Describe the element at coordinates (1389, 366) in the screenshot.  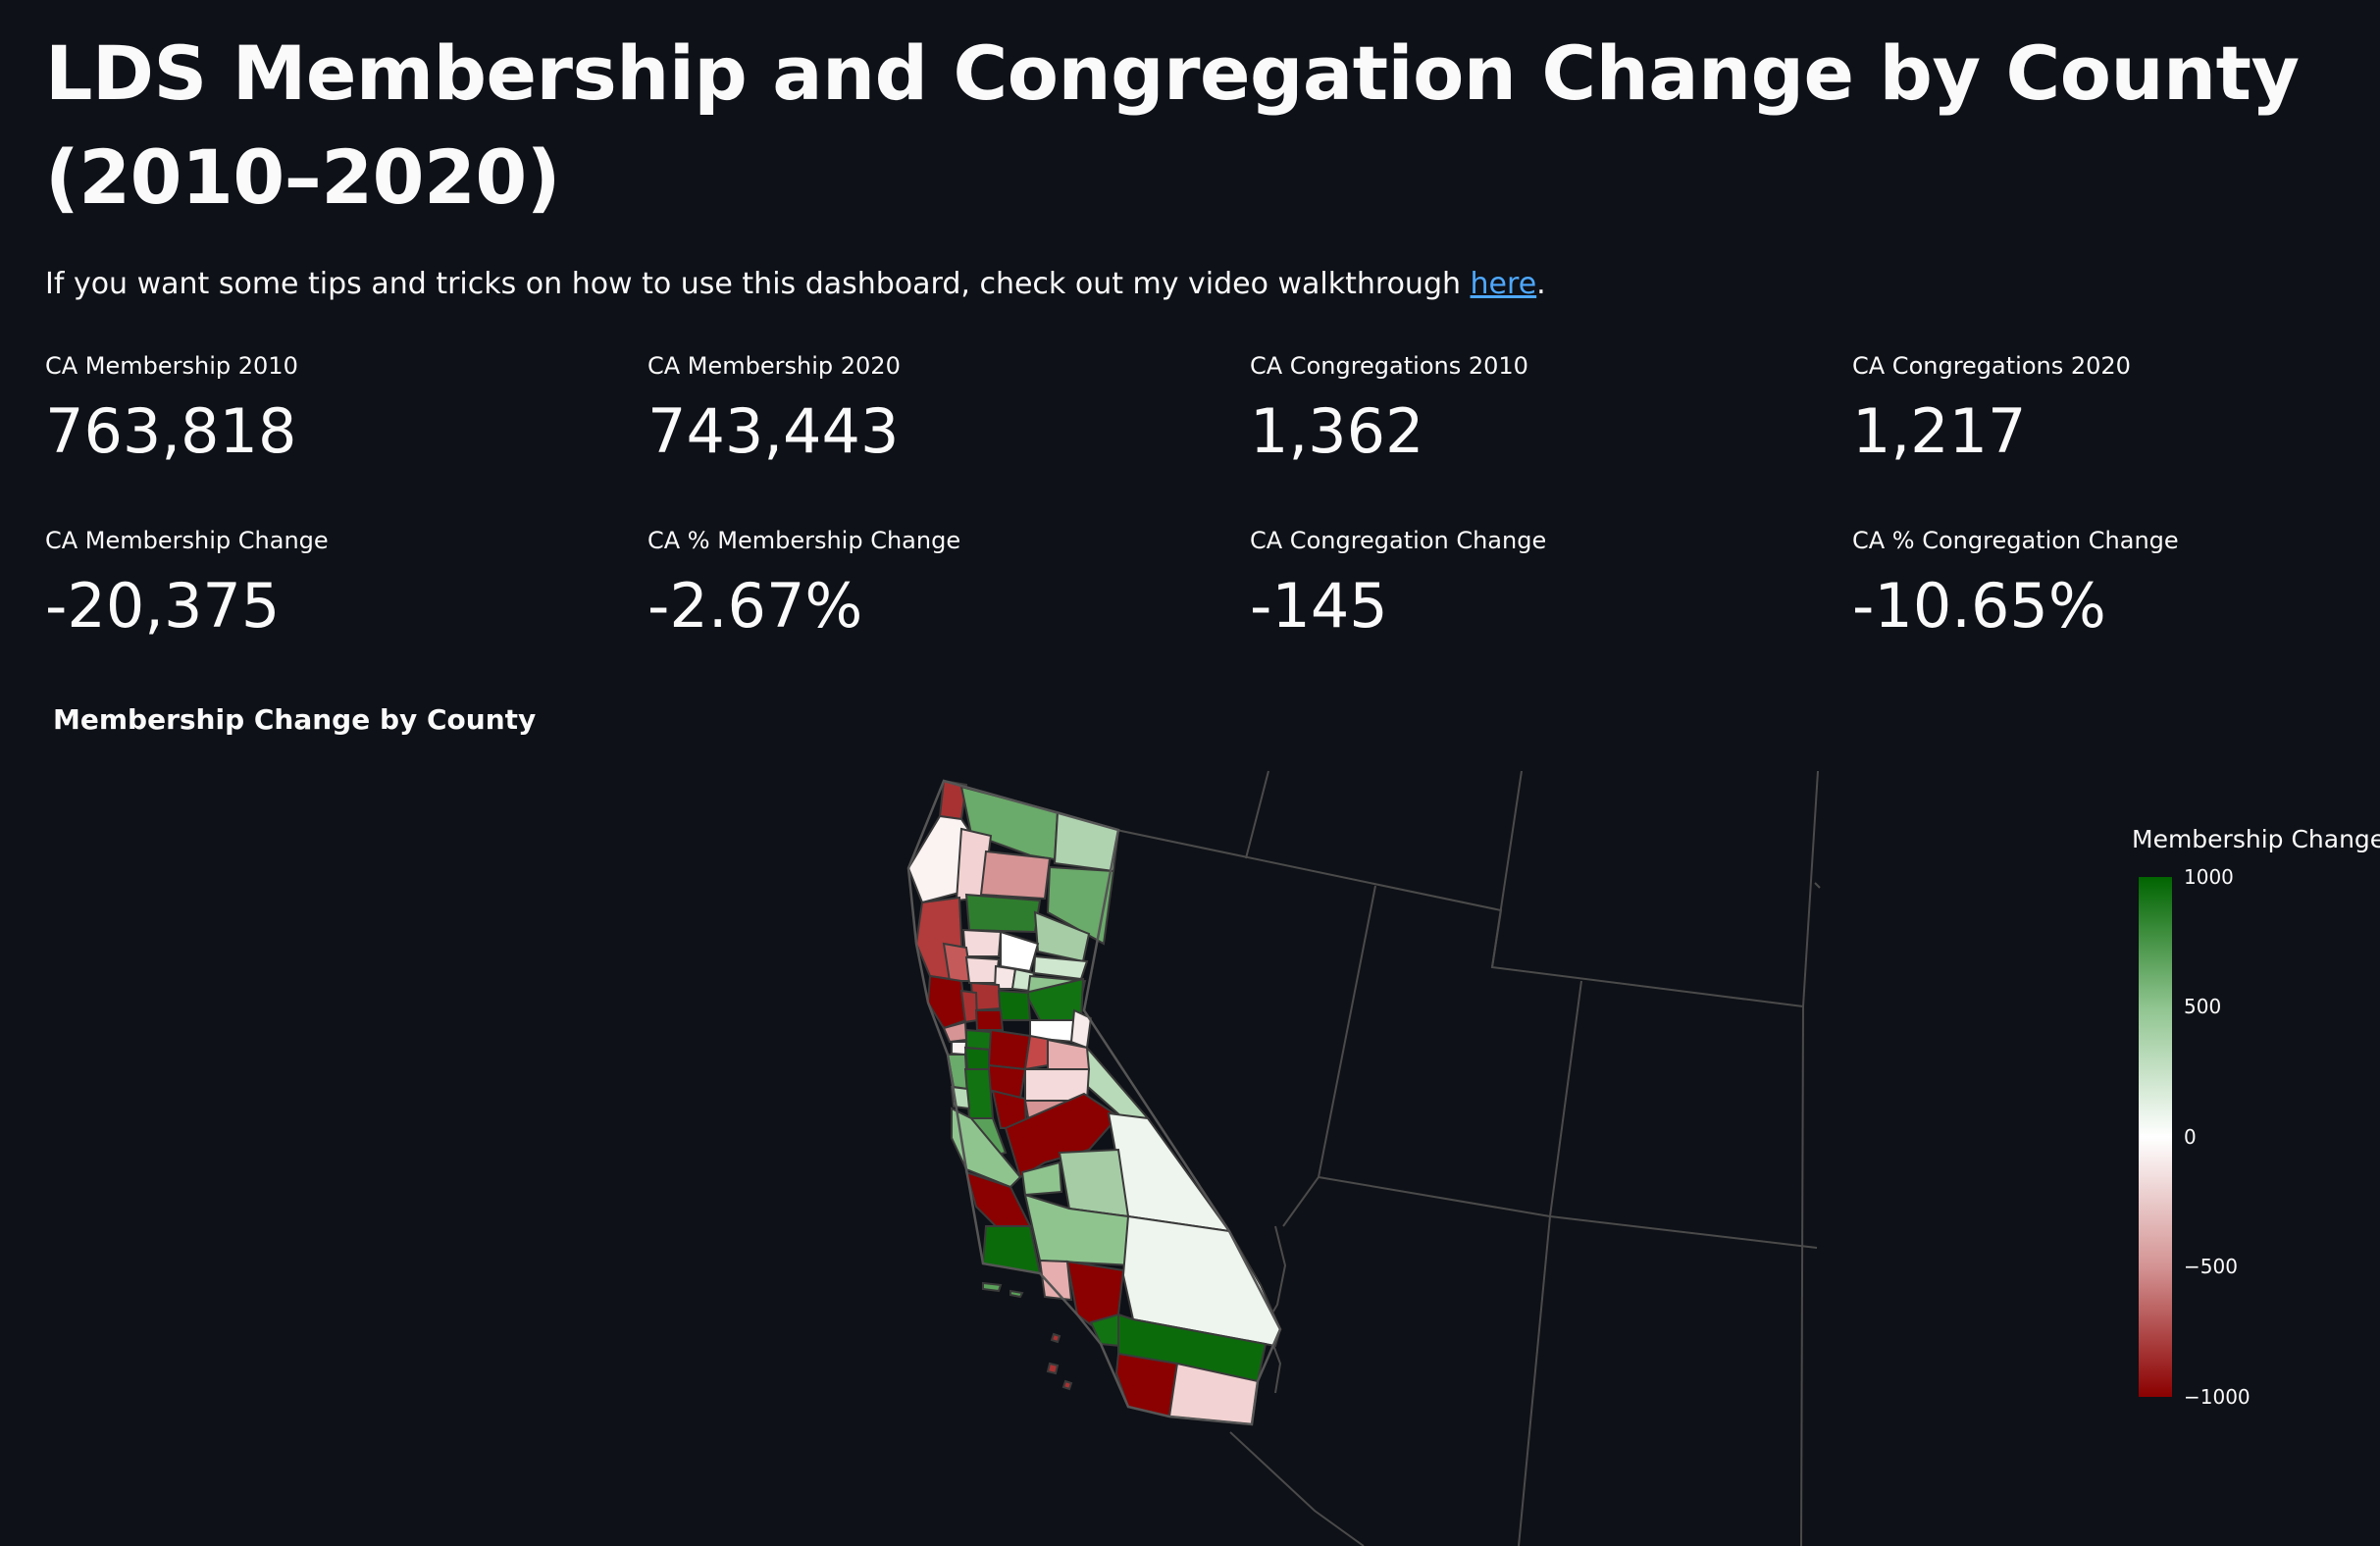
I see `metric-label: CA Congregations 2010` at that location.